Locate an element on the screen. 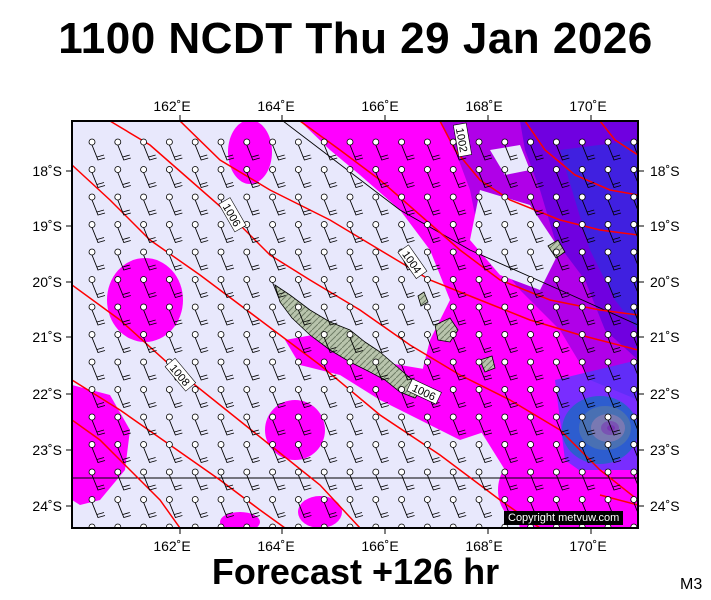 The width and height of the screenshot is (711, 600). lat-label: 19˚S is located at coordinates (665, 226).